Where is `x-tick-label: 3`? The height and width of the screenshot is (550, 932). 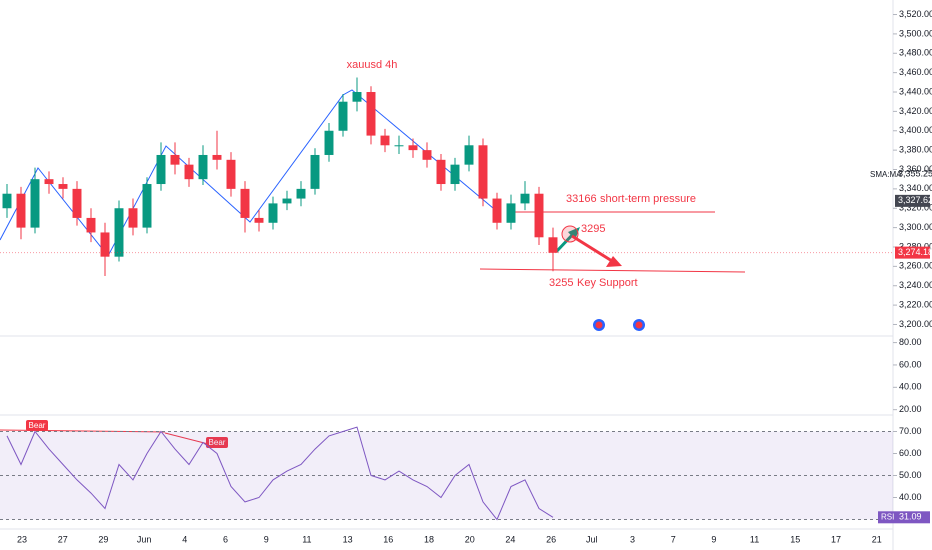 x-tick-label: 3 is located at coordinates (632, 539).